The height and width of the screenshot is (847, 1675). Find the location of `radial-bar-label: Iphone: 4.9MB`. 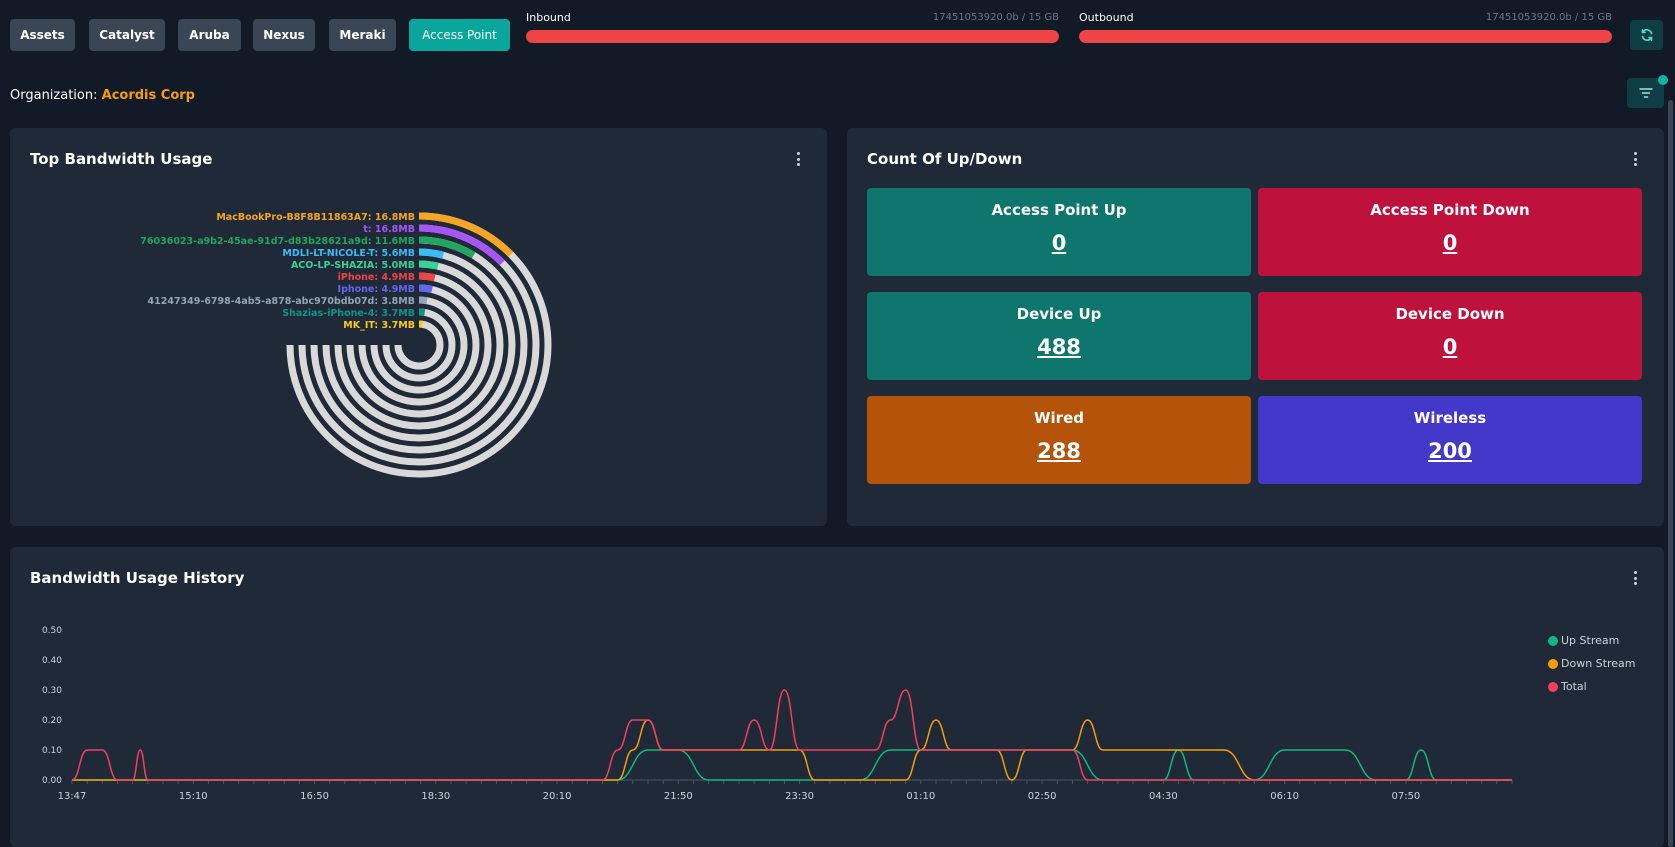

radial-bar-label: Iphone: 4.9MB is located at coordinates (376, 289).